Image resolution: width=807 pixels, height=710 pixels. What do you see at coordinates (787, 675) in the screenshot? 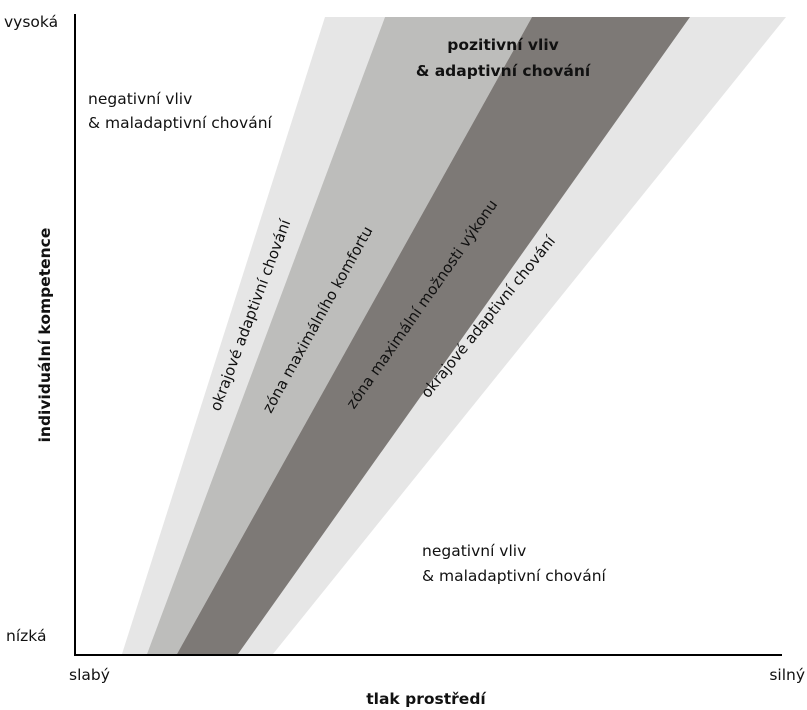
I see `x-axis-right-label: silný` at bounding box center [787, 675].